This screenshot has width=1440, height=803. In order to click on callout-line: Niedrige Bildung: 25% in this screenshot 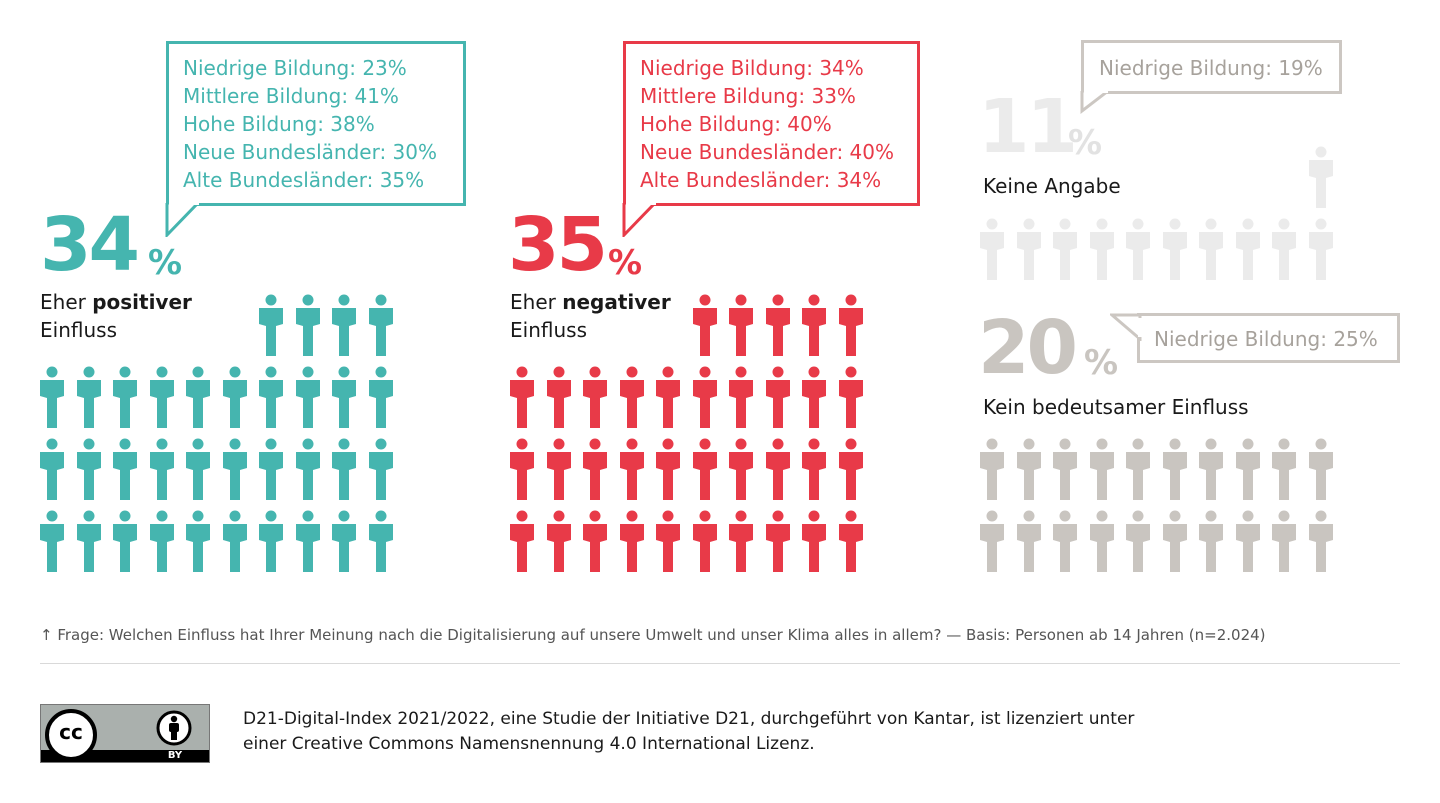, I will do `click(1266, 339)`.